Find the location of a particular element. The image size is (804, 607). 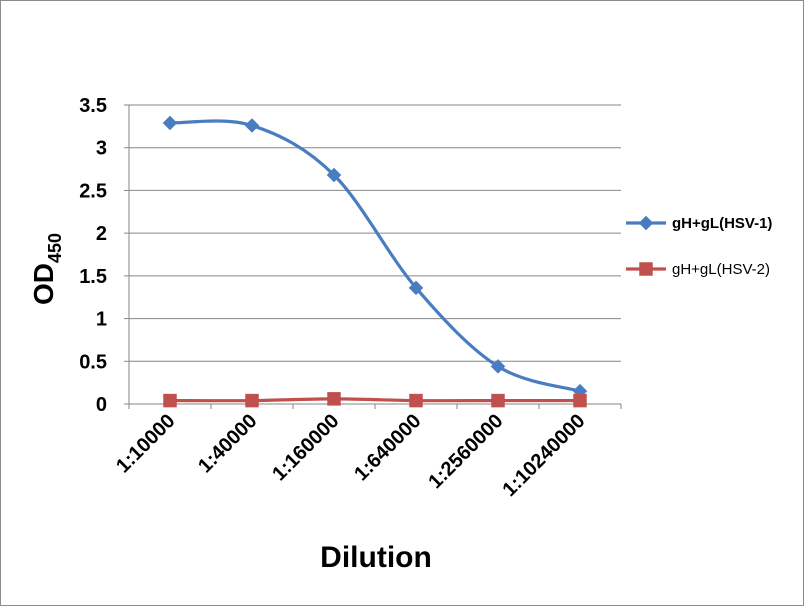

y-tick-label: 1 is located at coordinates (101, 320).